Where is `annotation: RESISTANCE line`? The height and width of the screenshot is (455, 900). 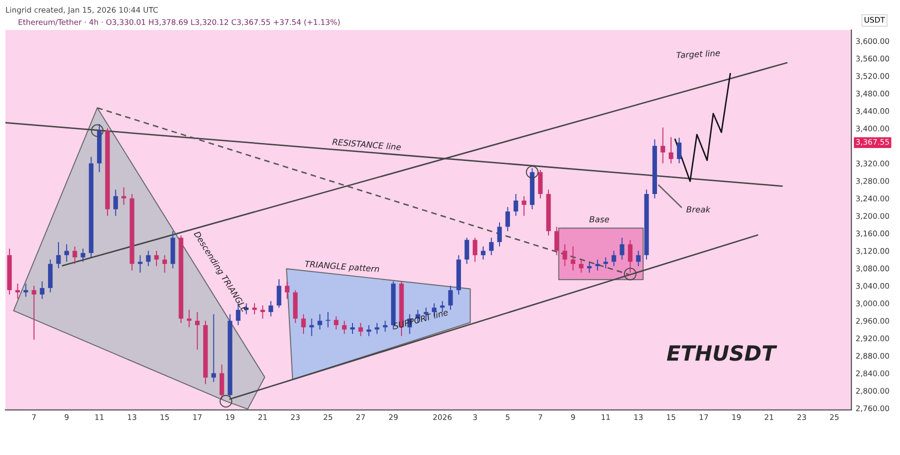 annotation: RESISTANCE line is located at coordinates (367, 144).